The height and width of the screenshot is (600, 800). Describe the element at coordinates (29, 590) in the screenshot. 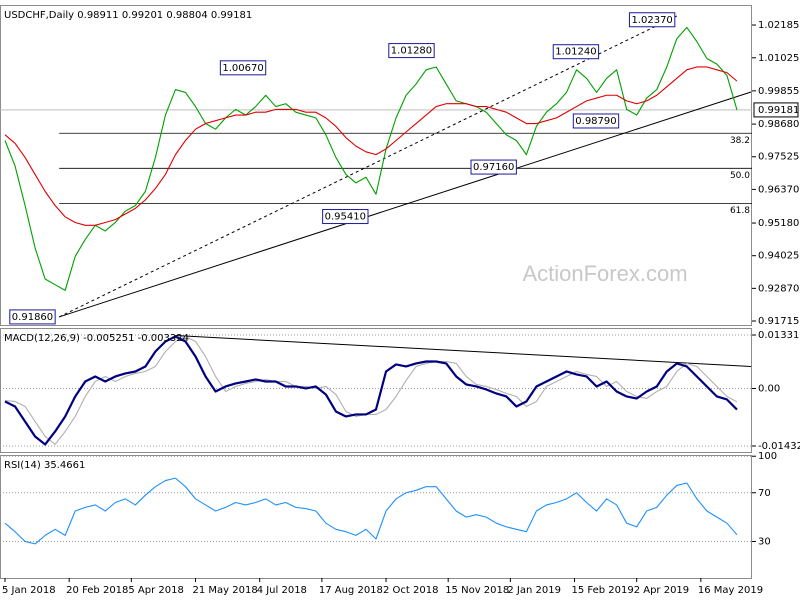

I see `x-tick-label: 5 Jan 2018` at that location.